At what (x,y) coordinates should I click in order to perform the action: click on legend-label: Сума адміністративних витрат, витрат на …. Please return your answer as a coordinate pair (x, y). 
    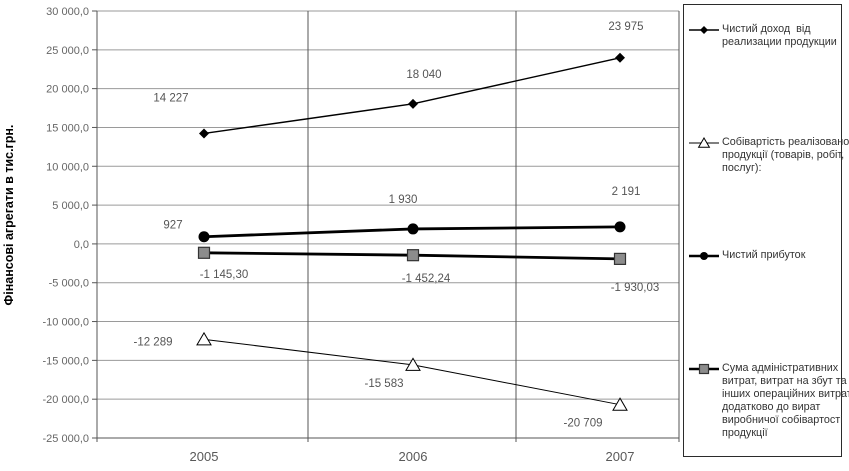
    Looking at the image, I should click on (785, 400).